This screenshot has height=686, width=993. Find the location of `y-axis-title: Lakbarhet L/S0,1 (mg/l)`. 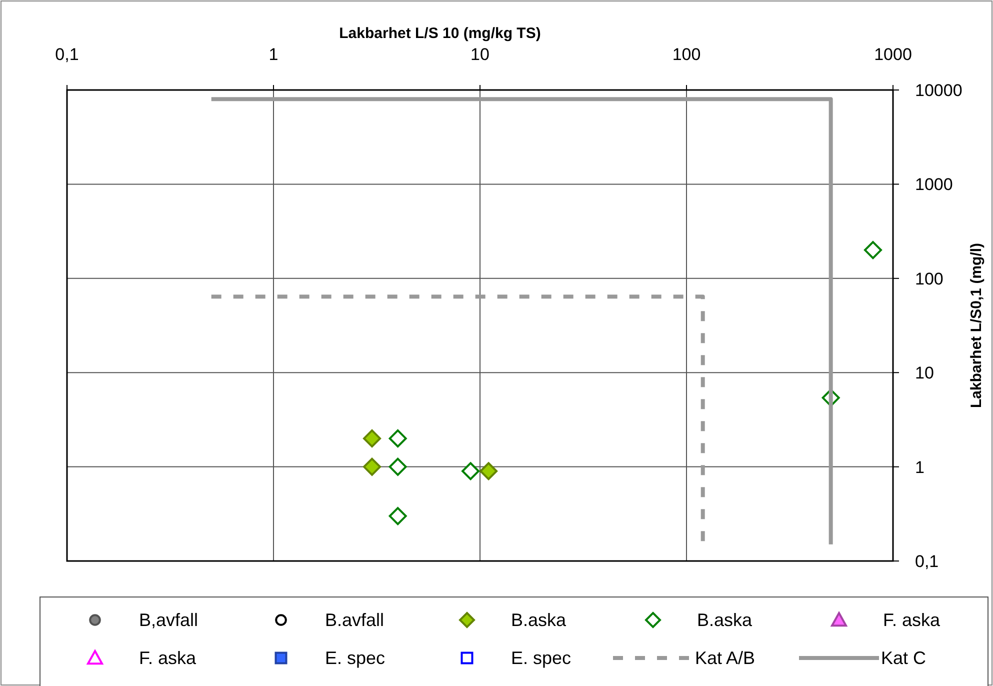

y-axis-title: Lakbarhet L/S0,1 (mg/l) is located at coordinates (976, 325).